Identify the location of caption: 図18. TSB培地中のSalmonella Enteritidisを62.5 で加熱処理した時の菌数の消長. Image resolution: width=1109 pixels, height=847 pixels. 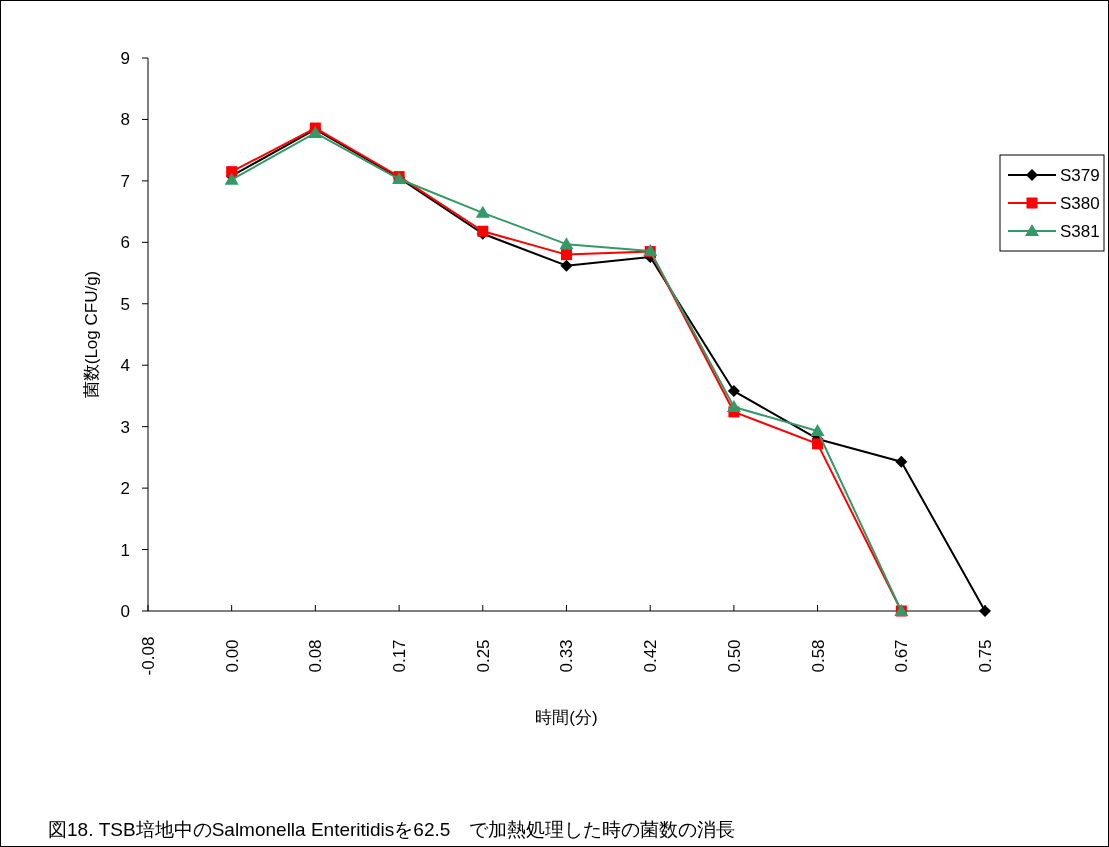
(392, 829).